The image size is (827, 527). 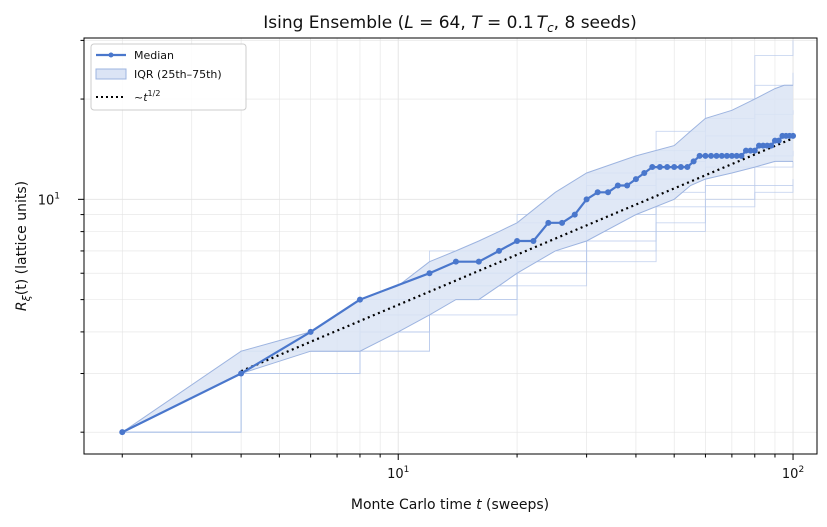 I want to click on legend-iqr-swatch, so click(x=111, y=74).